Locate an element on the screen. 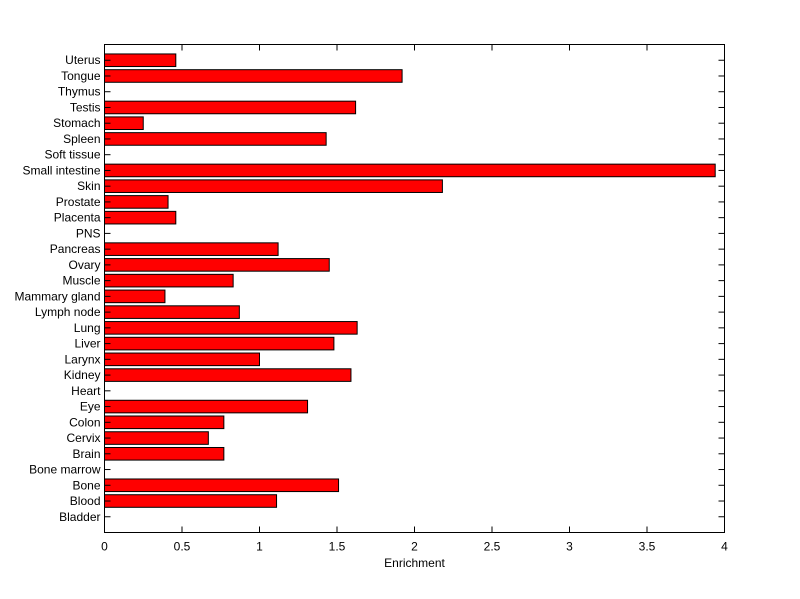  y-tick-label: Mammary gland is located at coordinates (57, 296).